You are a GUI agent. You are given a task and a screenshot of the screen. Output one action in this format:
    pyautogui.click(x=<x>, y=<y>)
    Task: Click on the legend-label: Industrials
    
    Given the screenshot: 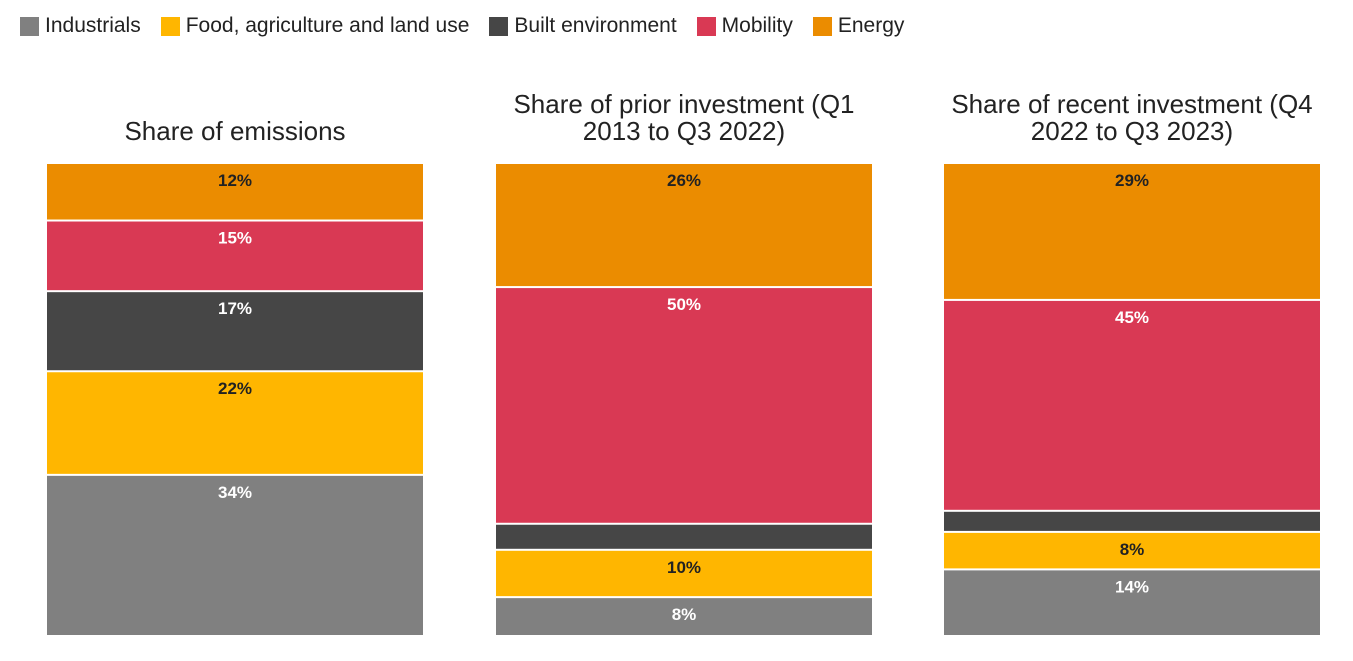 What is the action you would take?
    pyautogui.click(x=93, y=25)
    